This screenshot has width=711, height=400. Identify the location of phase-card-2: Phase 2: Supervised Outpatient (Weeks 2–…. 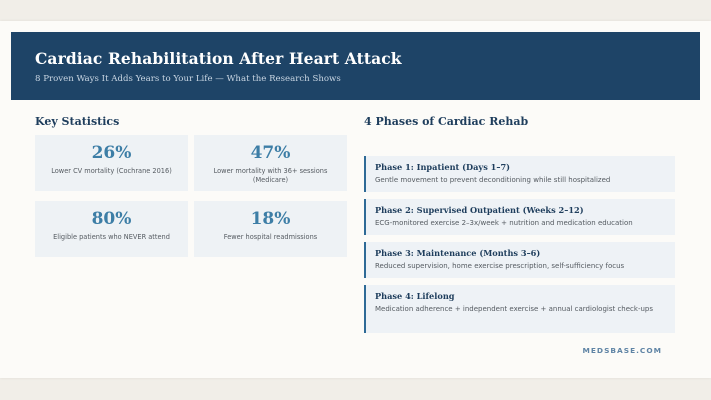
(519, 217).